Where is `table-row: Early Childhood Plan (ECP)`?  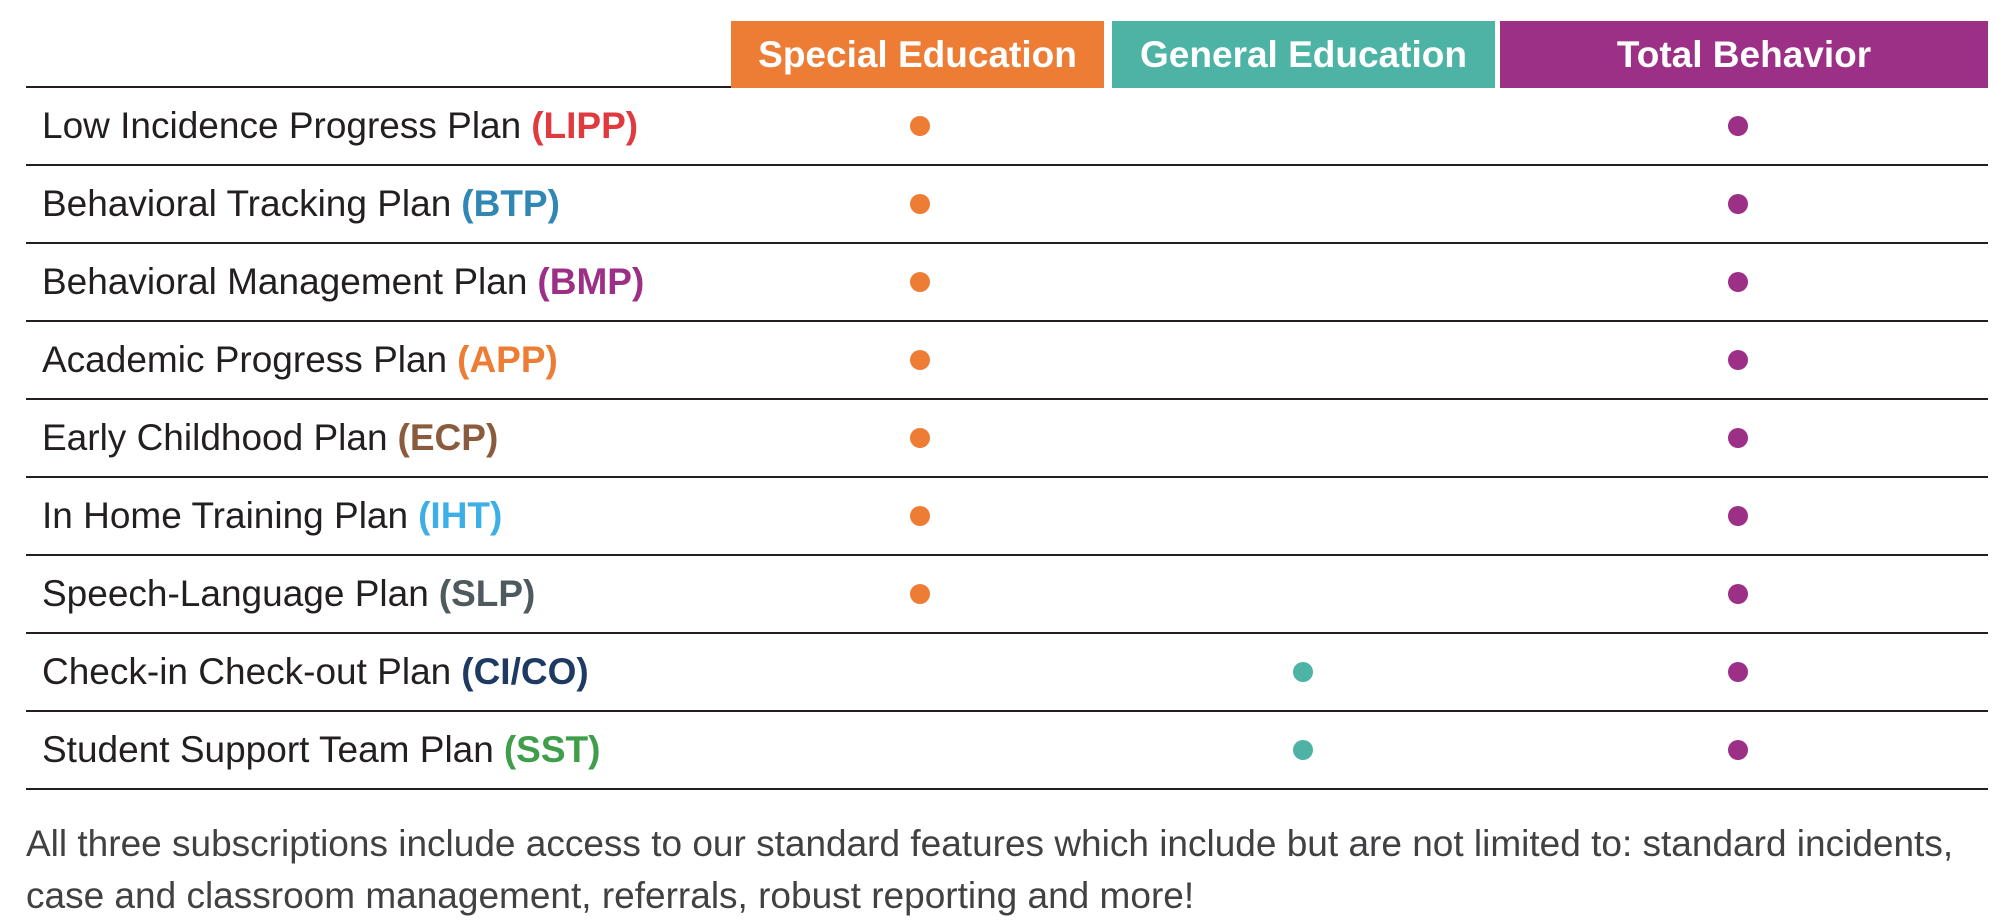
table-row: Early Childhood Plan (ECP) is located at coordinates (1007, 439).